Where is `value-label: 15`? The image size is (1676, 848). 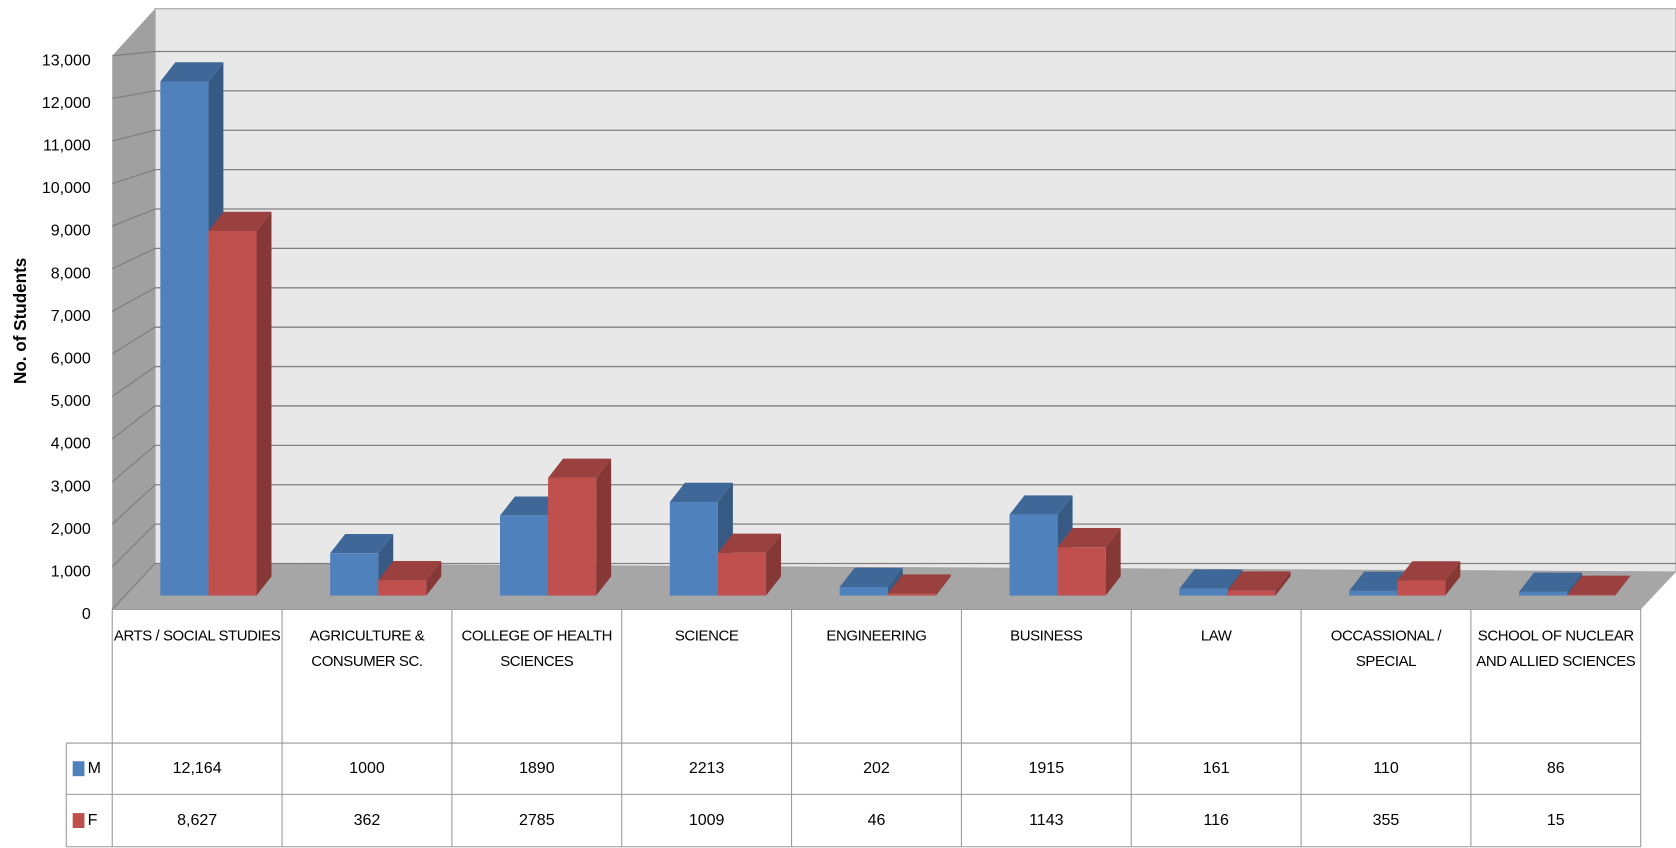 value-label: 15 is located at coordinates (1556, 820).